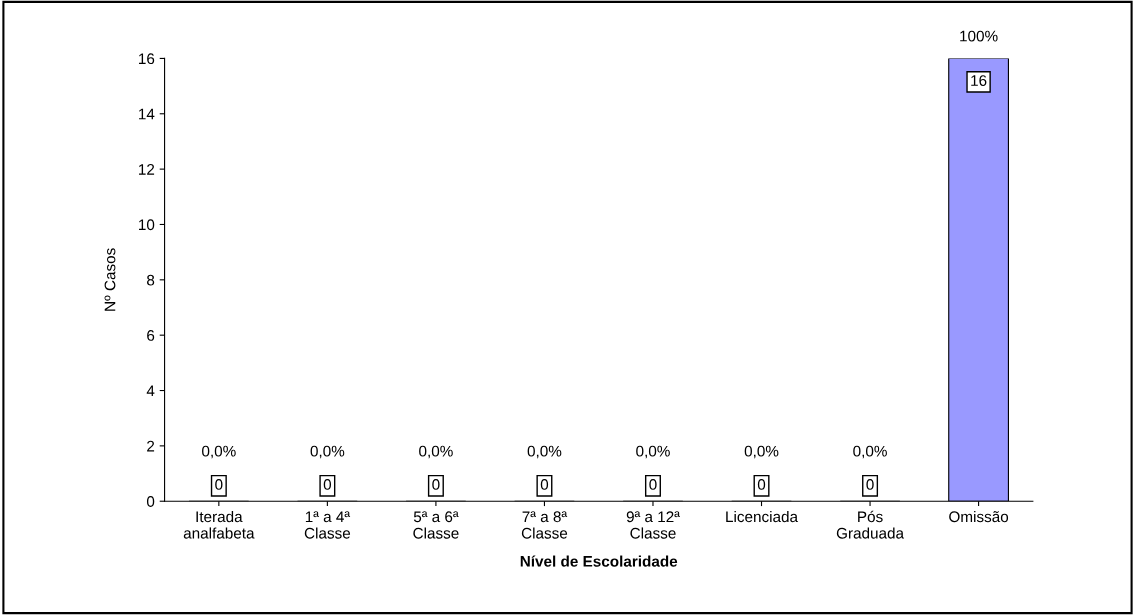  Describe the element at coordinates (870, 524) in the screenshot. I see `x-tick-label: Pós Graduada` at that location.